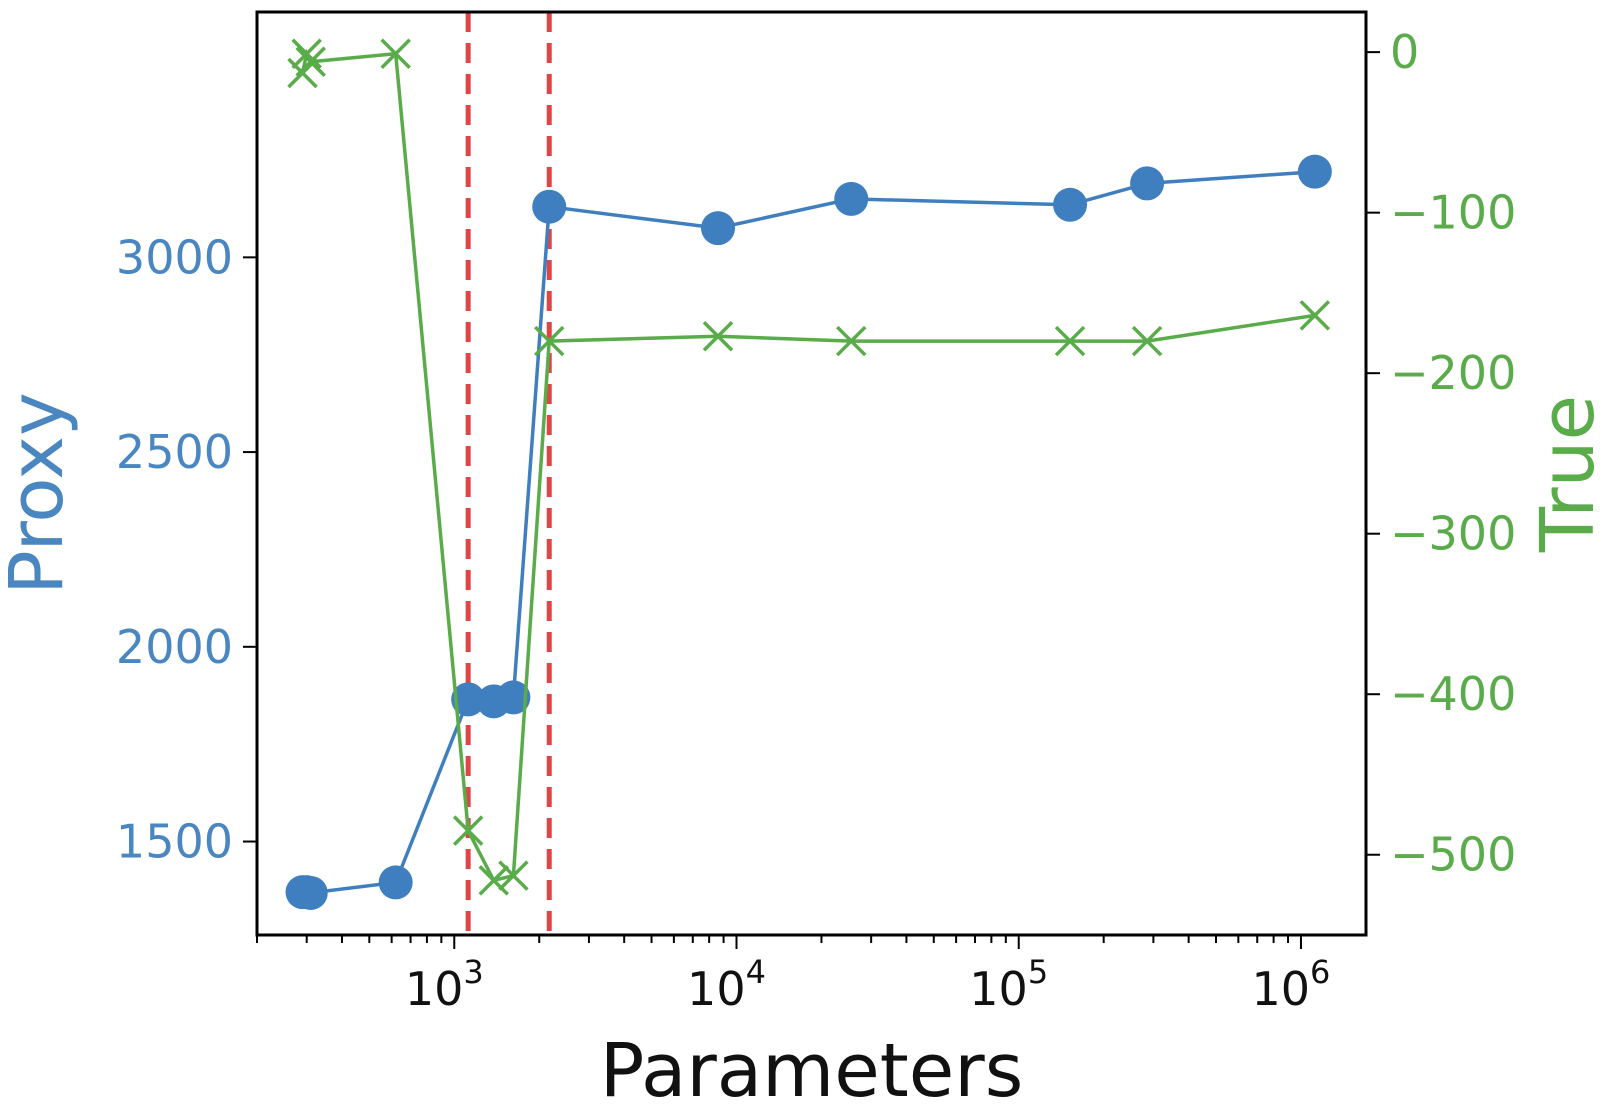  What do you see at coordinates (1453, 855) in the screenshot?
I see `y-right-tick-label: −500` at bounding box center [1453, 855].